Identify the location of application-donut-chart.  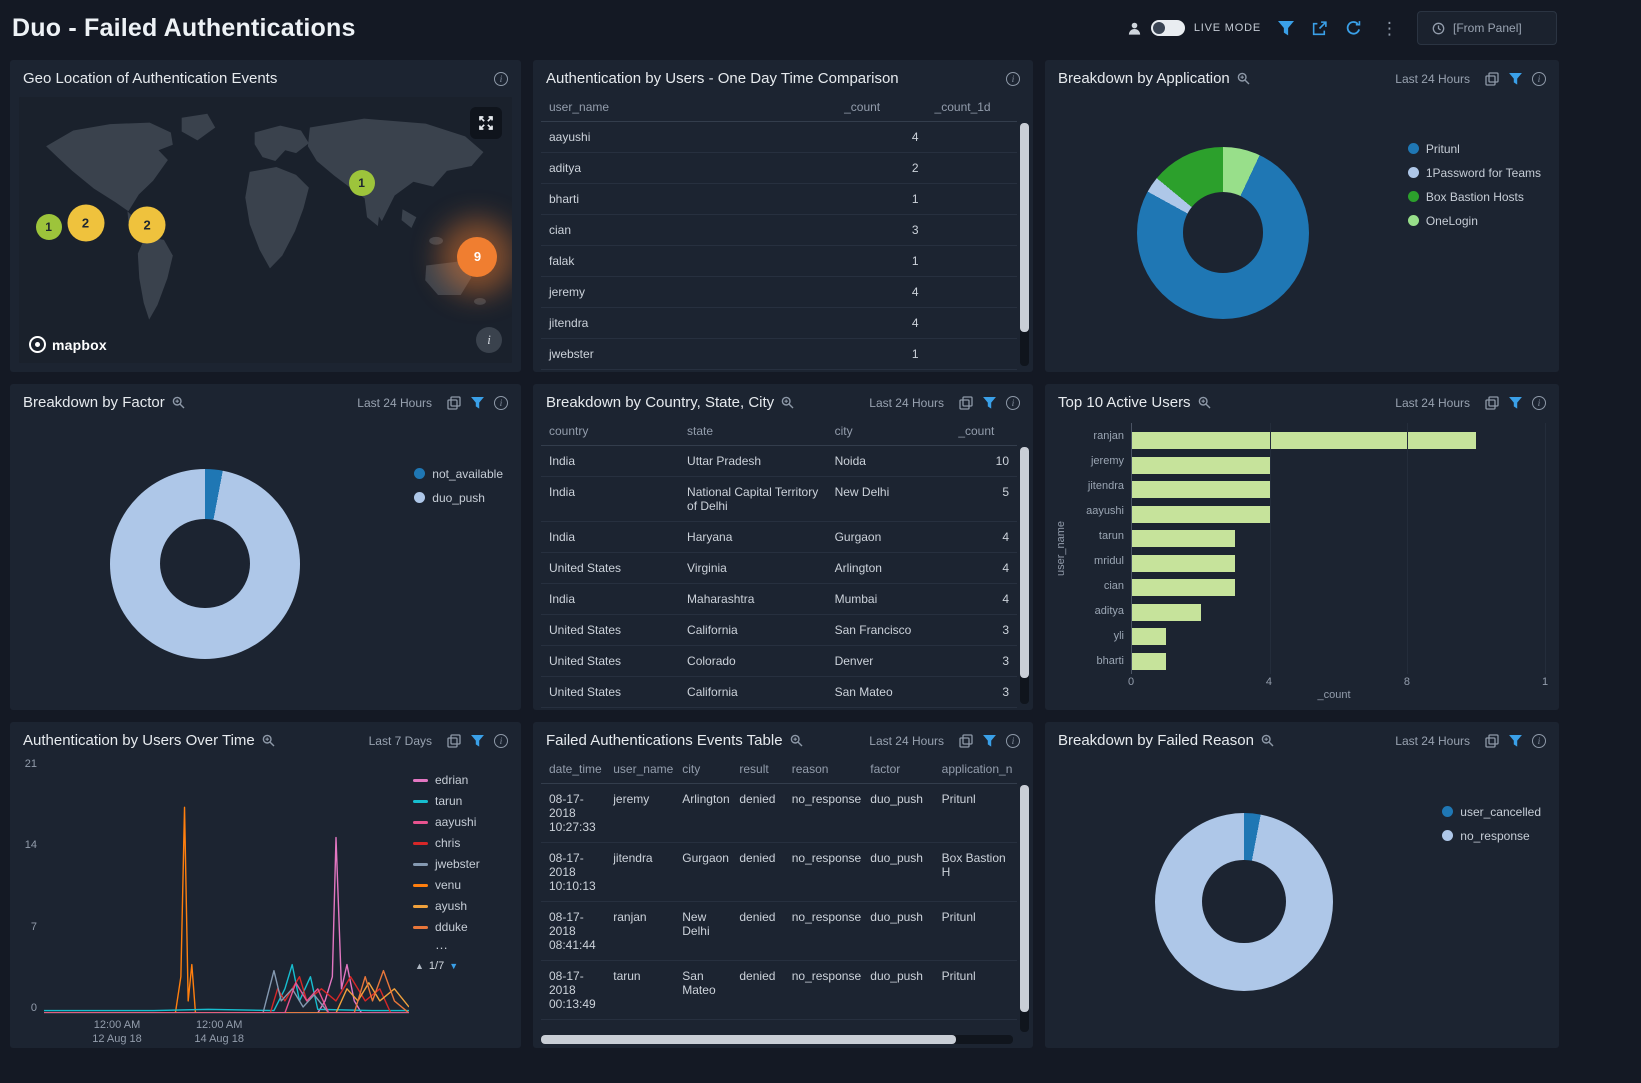
(1223, 232).